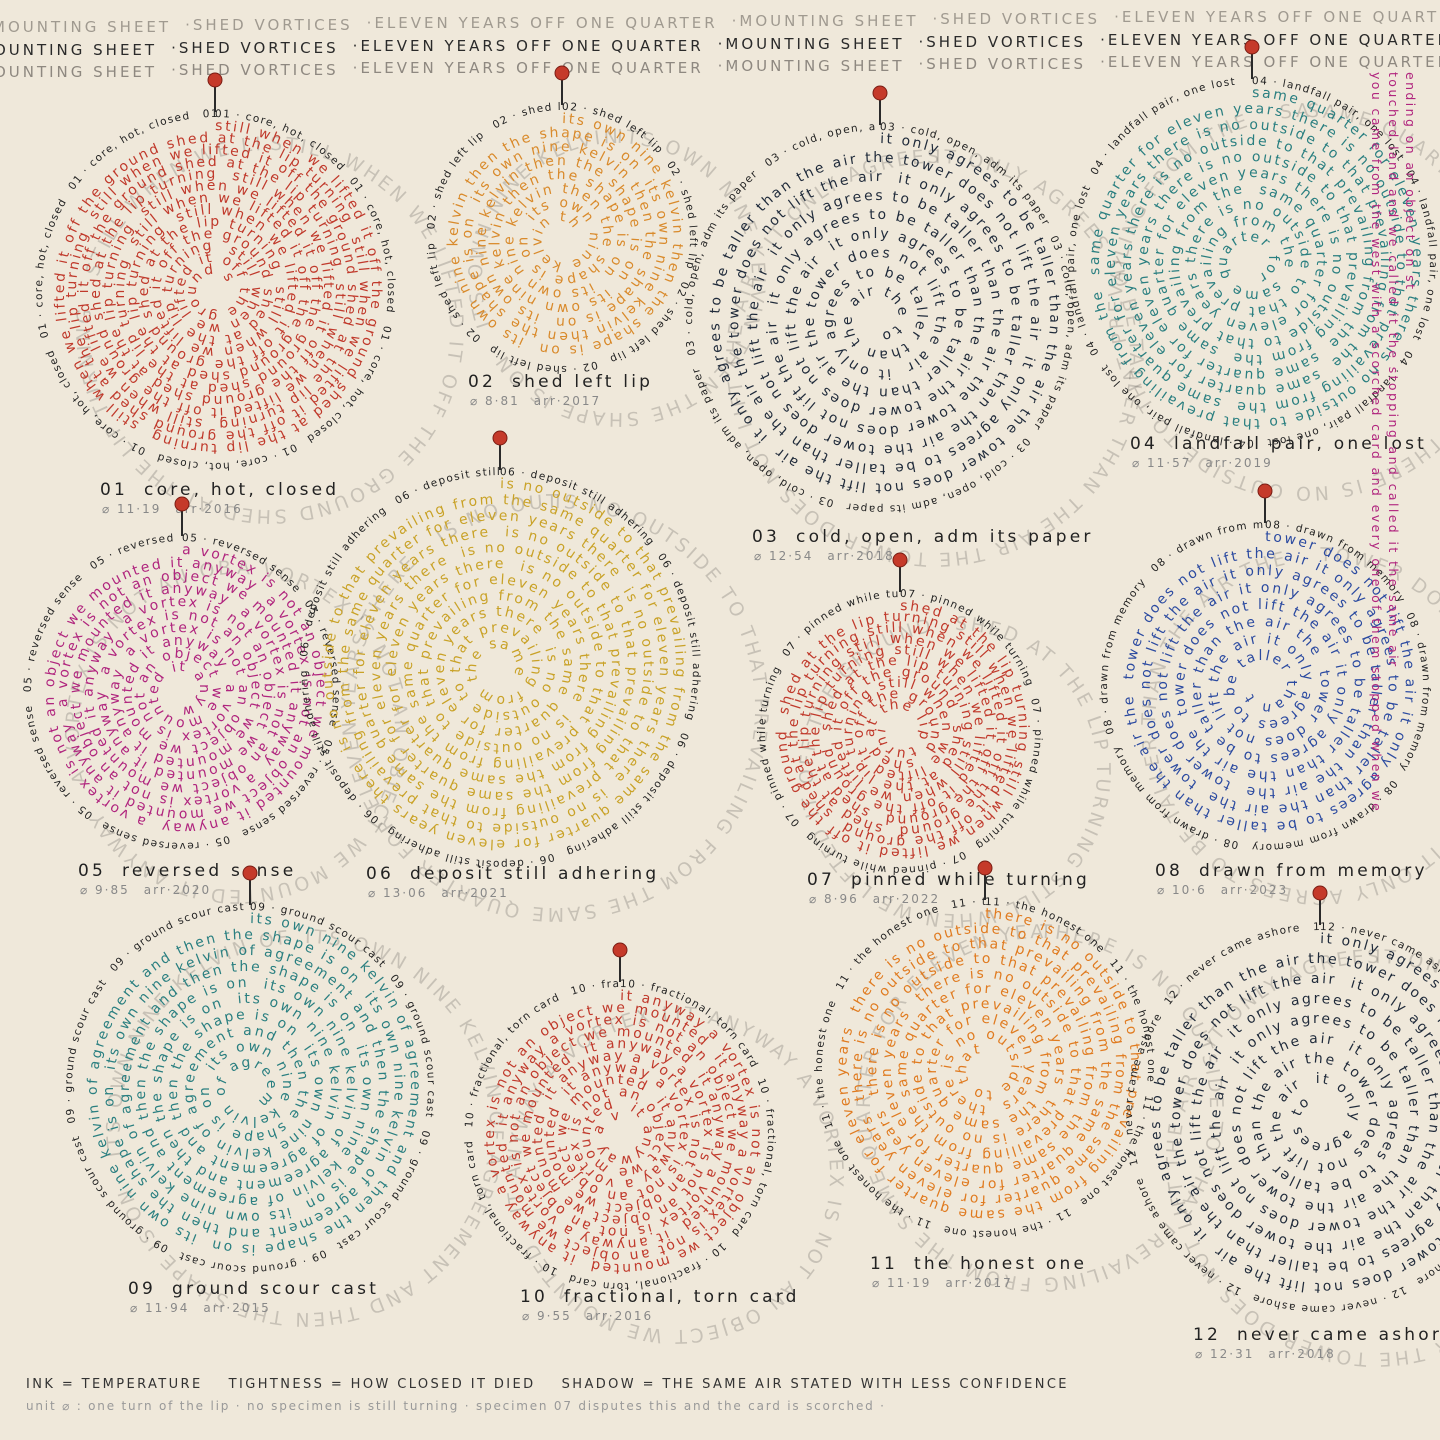 This screenshot has width=1440, height=1440. What do you see at coordinates (1000, 1264) in the screenshot?
I see `specimen-title: the honest one` at bounding box center [1000, 1264].